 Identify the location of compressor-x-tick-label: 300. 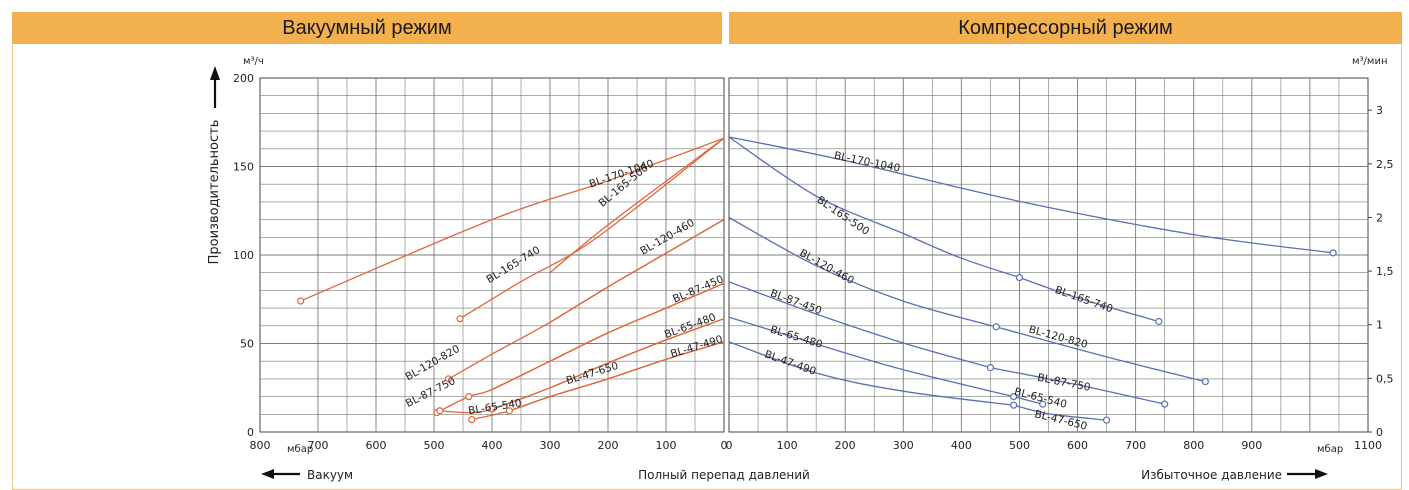
(903, 445).